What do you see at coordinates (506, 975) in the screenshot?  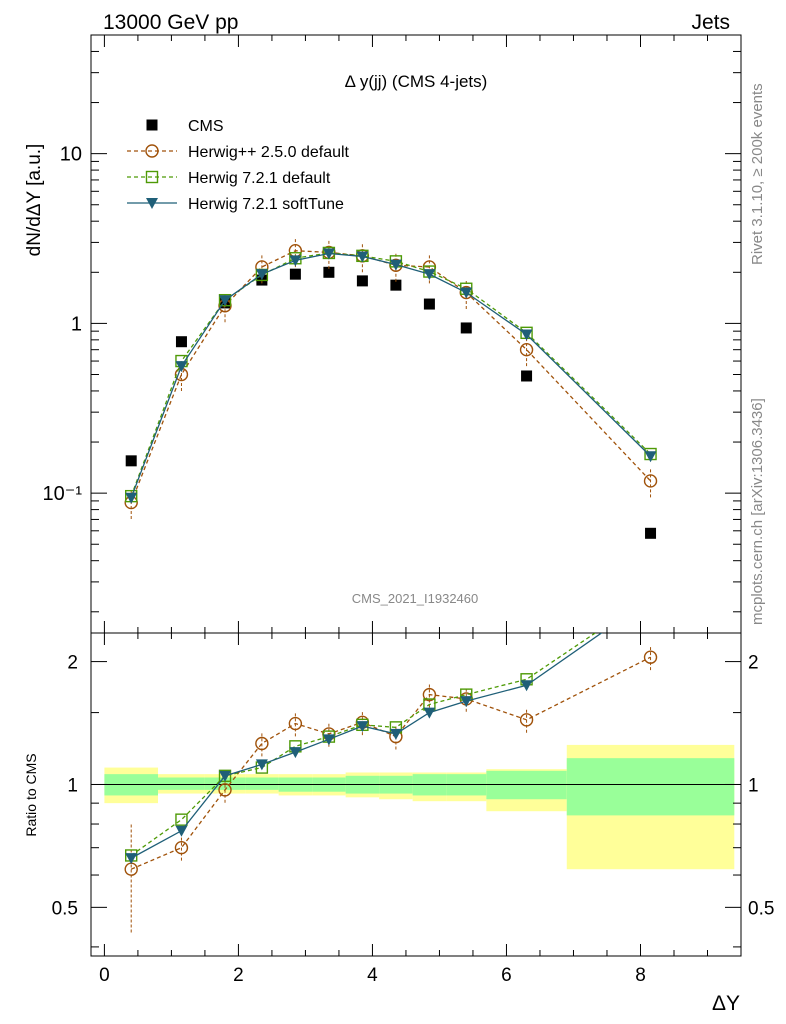 I see `x-tick-label: 6` at bounding box center [506, 975].